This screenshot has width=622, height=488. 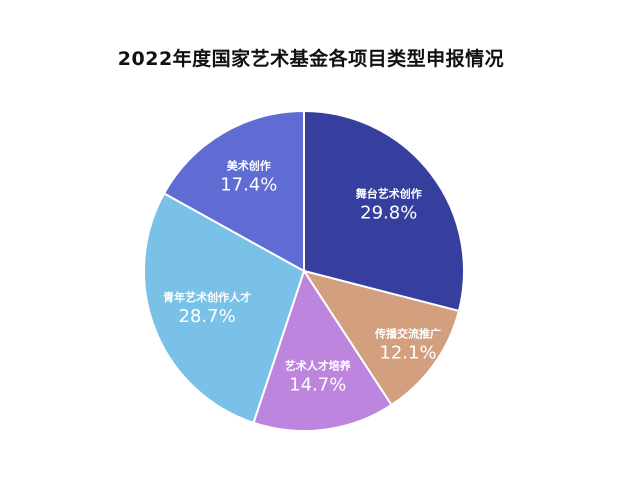 What do you see at coordinates (207, 316) in the screenshot?
I see `slice-value-label: 28.7%` at bounding box center [207, 316].